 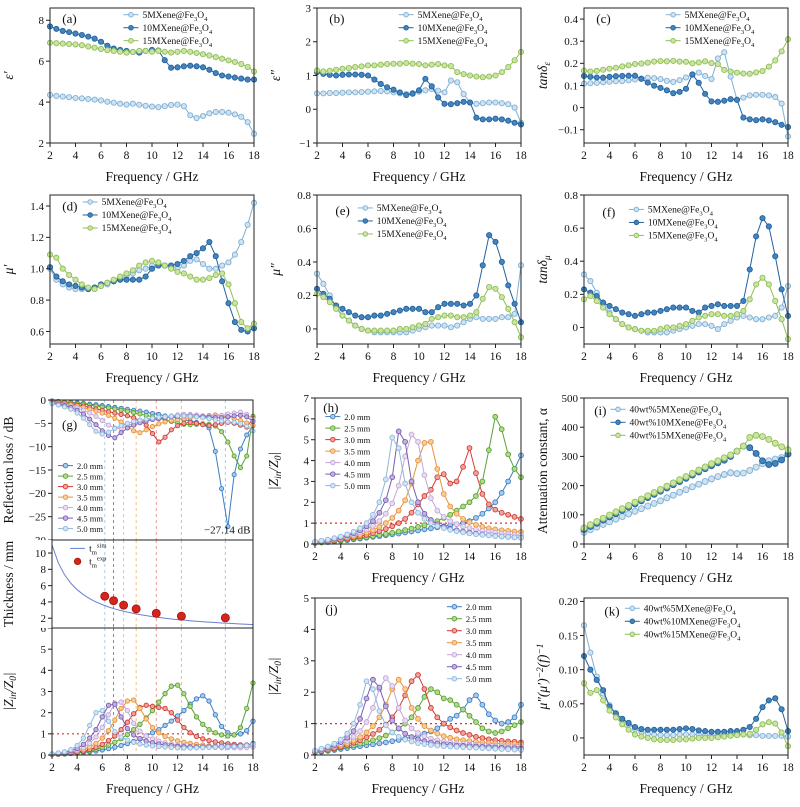 What do you see at coordinates (544, 76) in the screenshot?
I see `y-axis-label: tanδε` at bounding box center [544, 76].